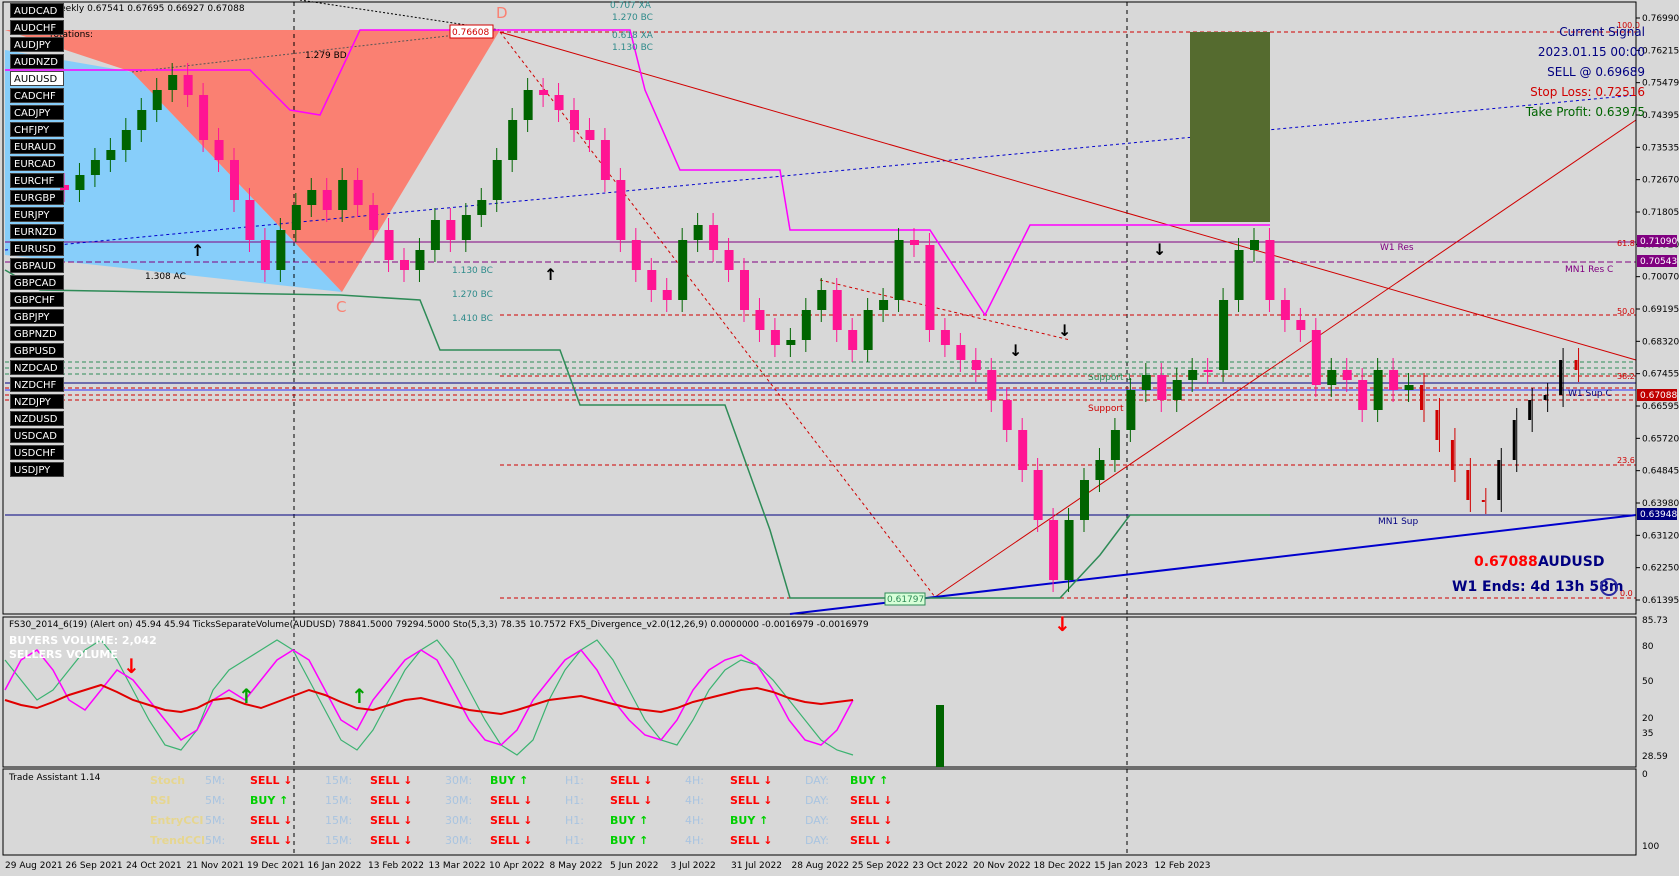  What do you see at coordinates (37, 44) in the screenshot?
I see `symbol-button-audjpy: AUDJPY` at bounding box center [37, 44].